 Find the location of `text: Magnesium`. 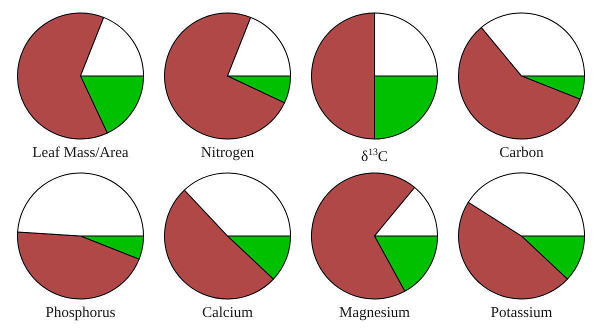

text: Magnesium is located at coordinates (374, 313).